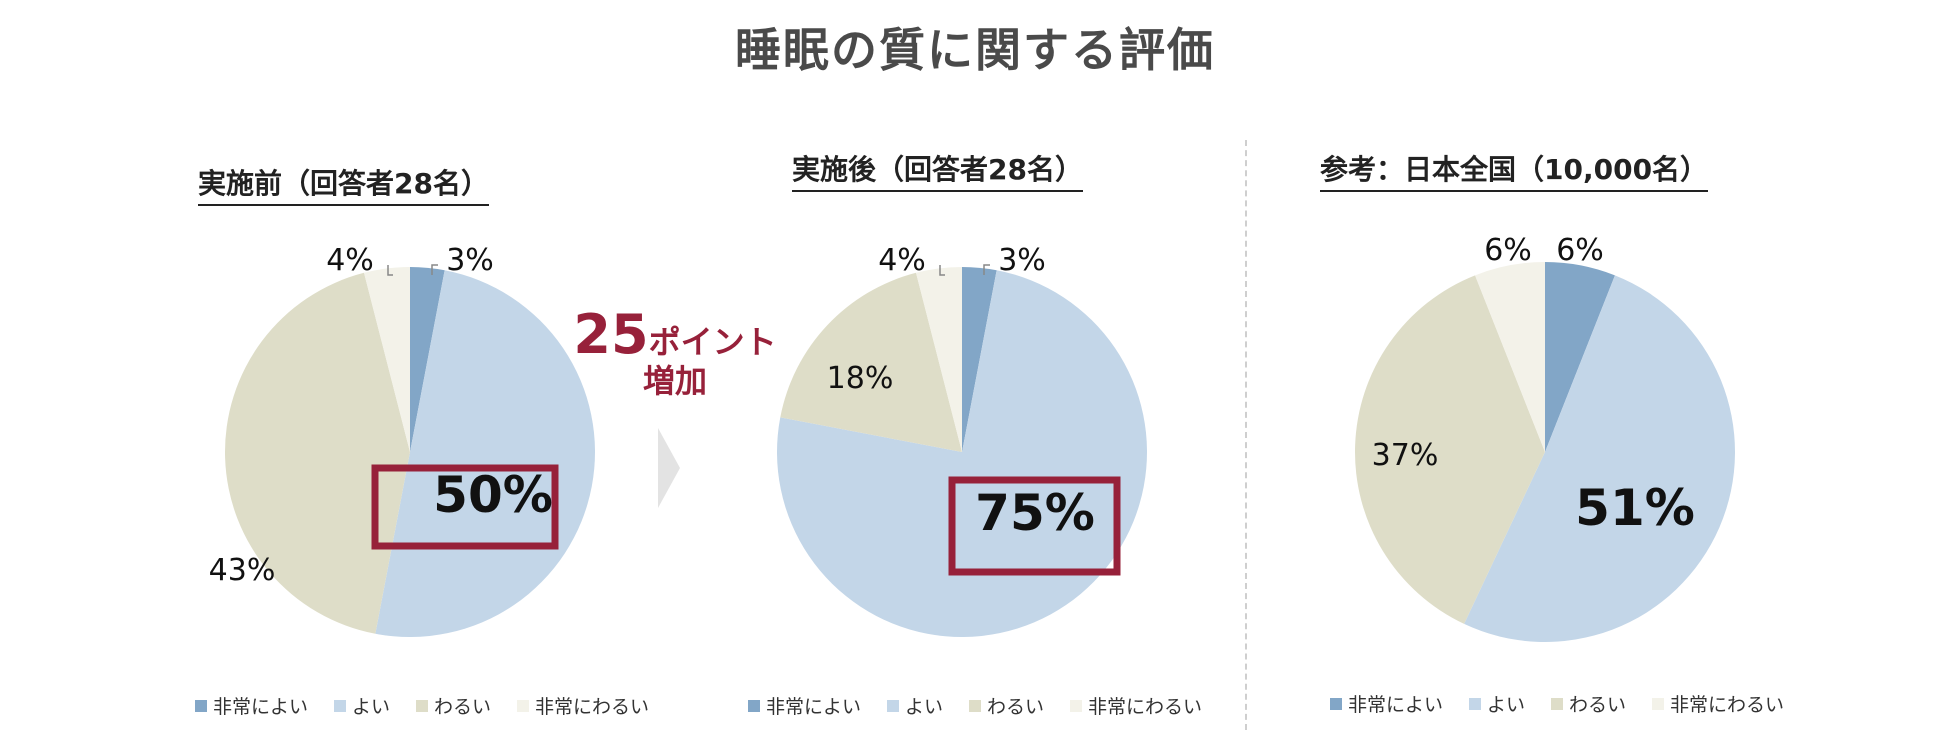 The image size is (1950, 734). Describe the element at coordinates (611, 334) in the screenshot. I see `increase-points: 25` at that location.